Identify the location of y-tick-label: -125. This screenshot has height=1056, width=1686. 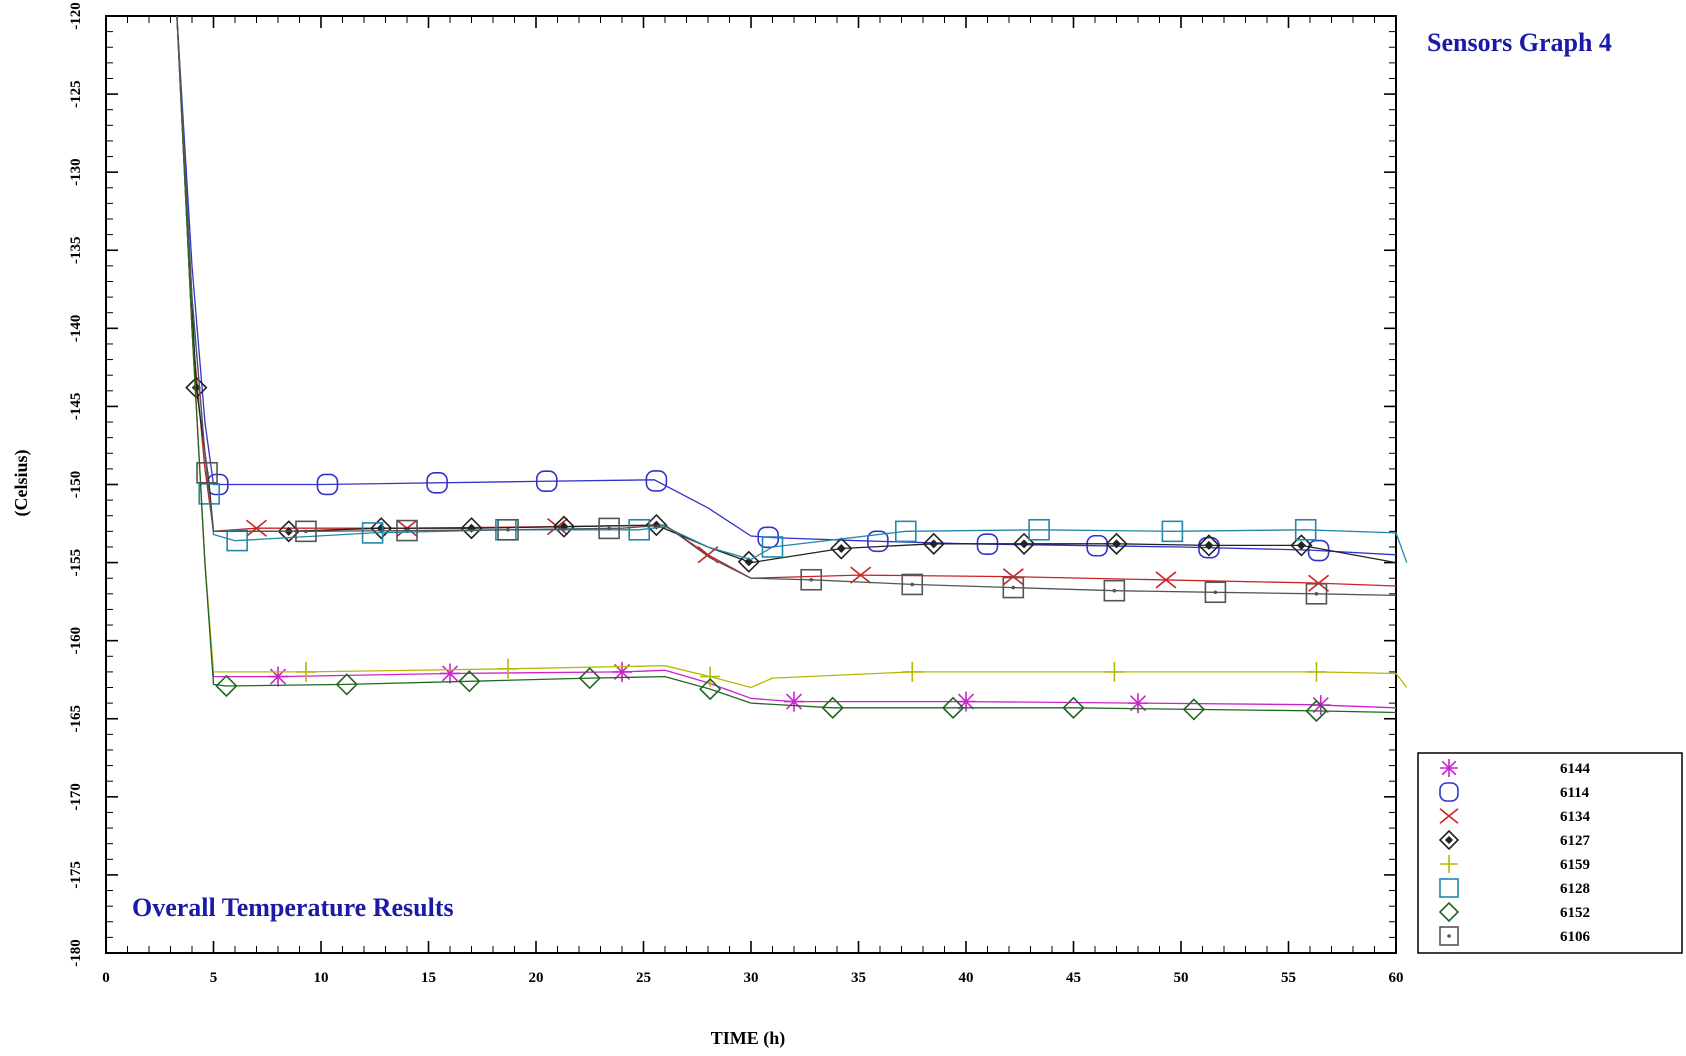
(76, 94).